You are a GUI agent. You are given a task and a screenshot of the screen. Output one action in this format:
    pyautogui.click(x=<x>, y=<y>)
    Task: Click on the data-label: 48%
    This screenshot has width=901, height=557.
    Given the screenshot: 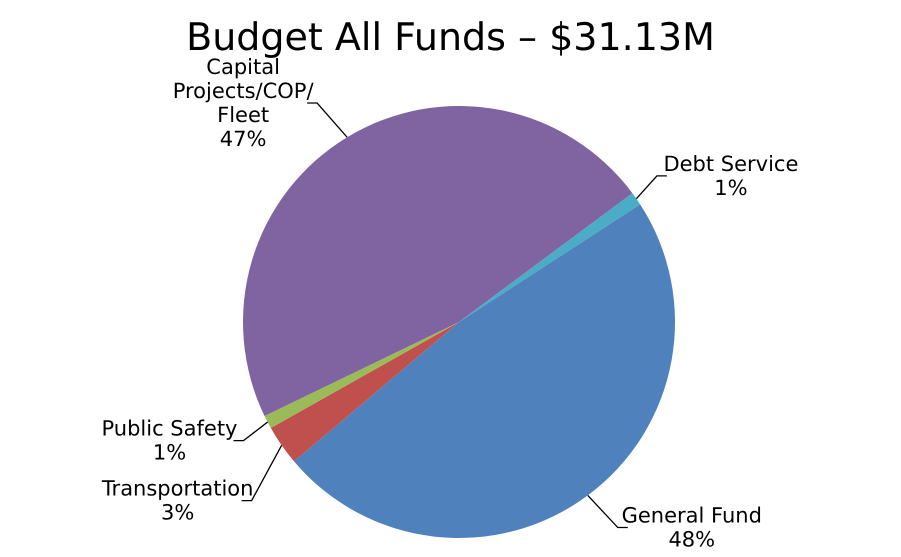 What is the action you would take?
    pyautogui.click(x=692, y=540)
    